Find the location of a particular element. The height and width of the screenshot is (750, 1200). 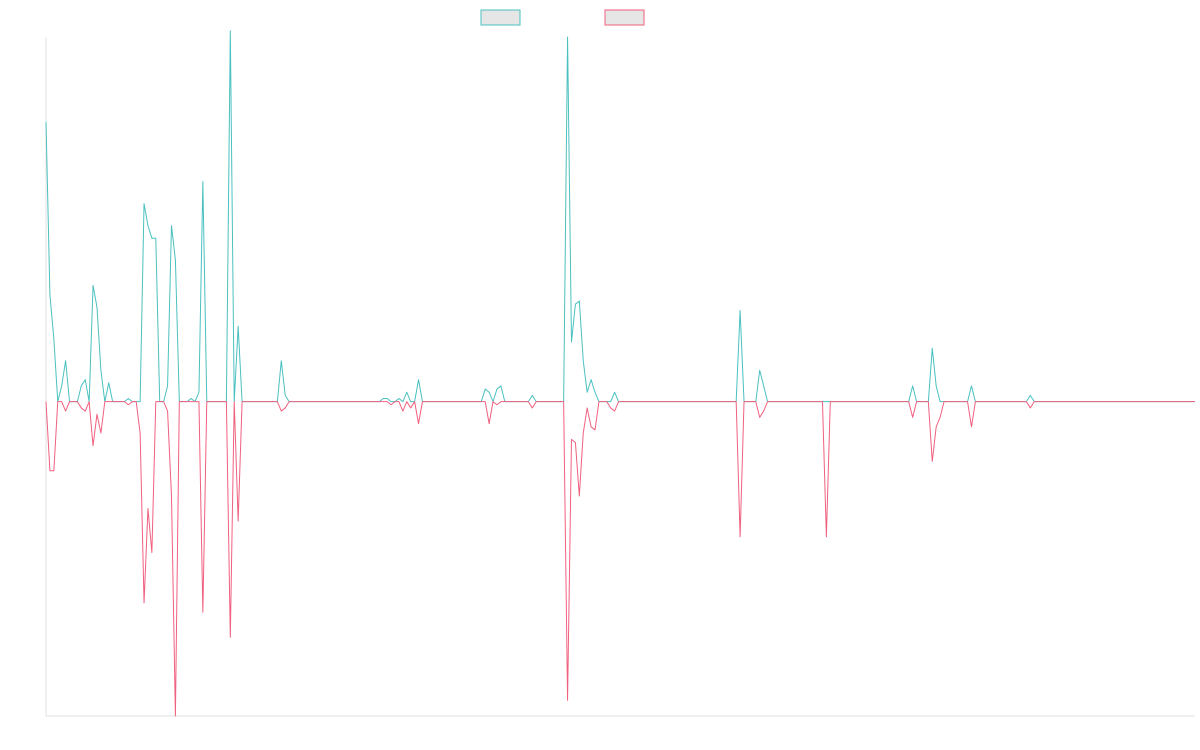

legend is located at coordinates (562, 17).